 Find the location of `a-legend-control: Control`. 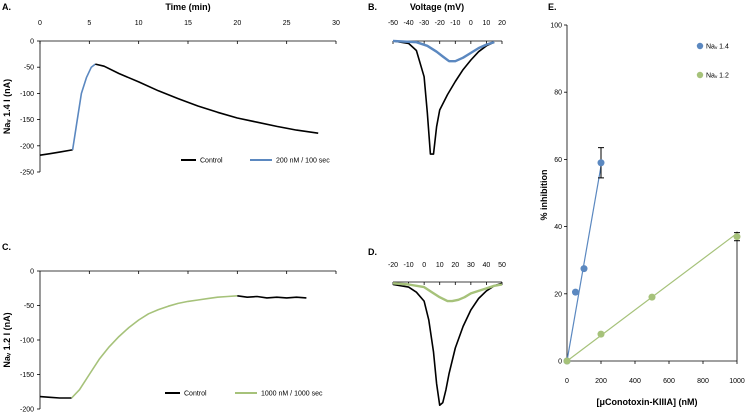

a-legend-control: Control is located at coordinates (211, 161).